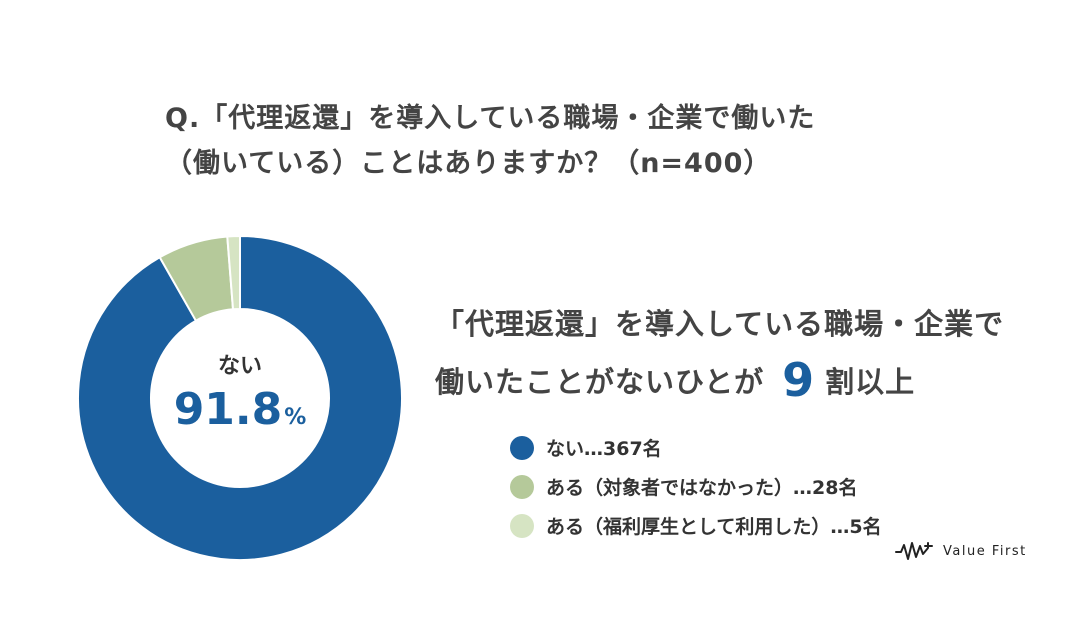 The image size is (1080, 640). Describe the element at coordinates (295, 417) in the screenshot. I see `center-percent-unit: %` at that location.